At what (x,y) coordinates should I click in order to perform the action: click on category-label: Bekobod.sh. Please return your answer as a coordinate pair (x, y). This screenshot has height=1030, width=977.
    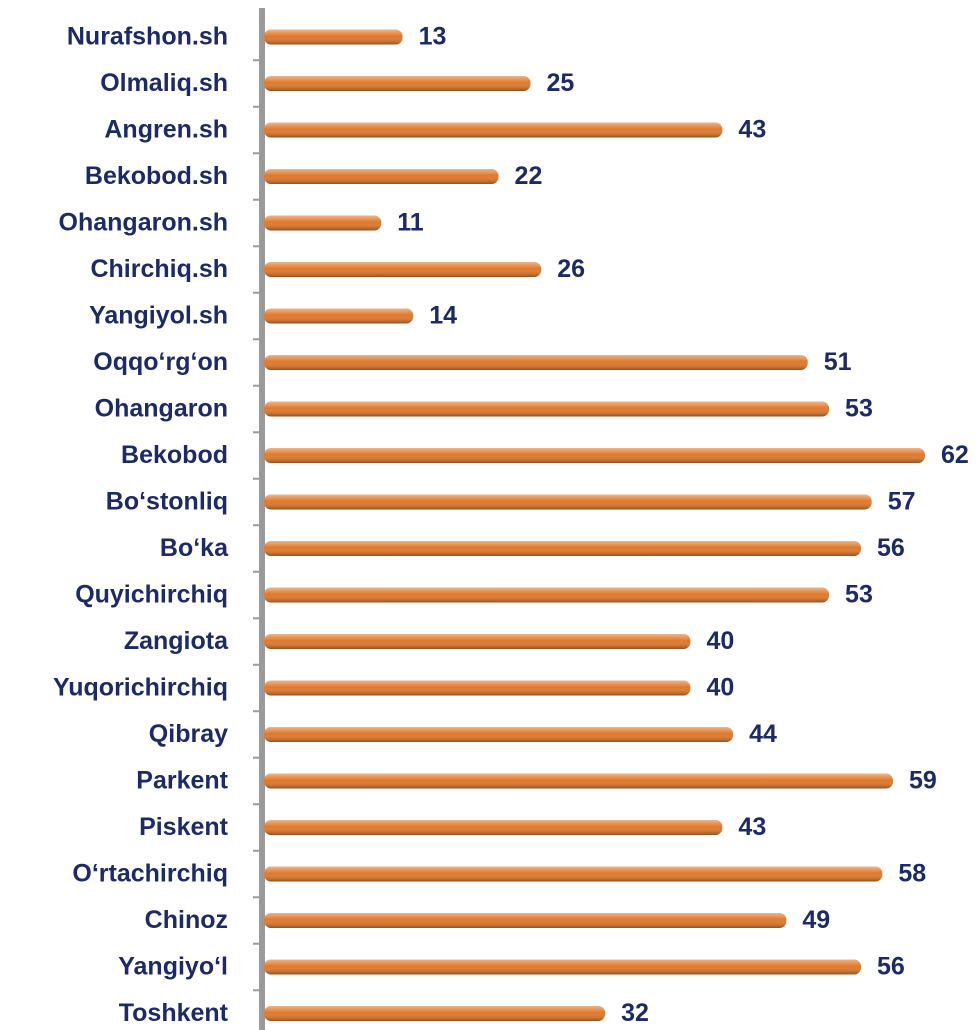
    Looking at the image, I should click on (156, 176).